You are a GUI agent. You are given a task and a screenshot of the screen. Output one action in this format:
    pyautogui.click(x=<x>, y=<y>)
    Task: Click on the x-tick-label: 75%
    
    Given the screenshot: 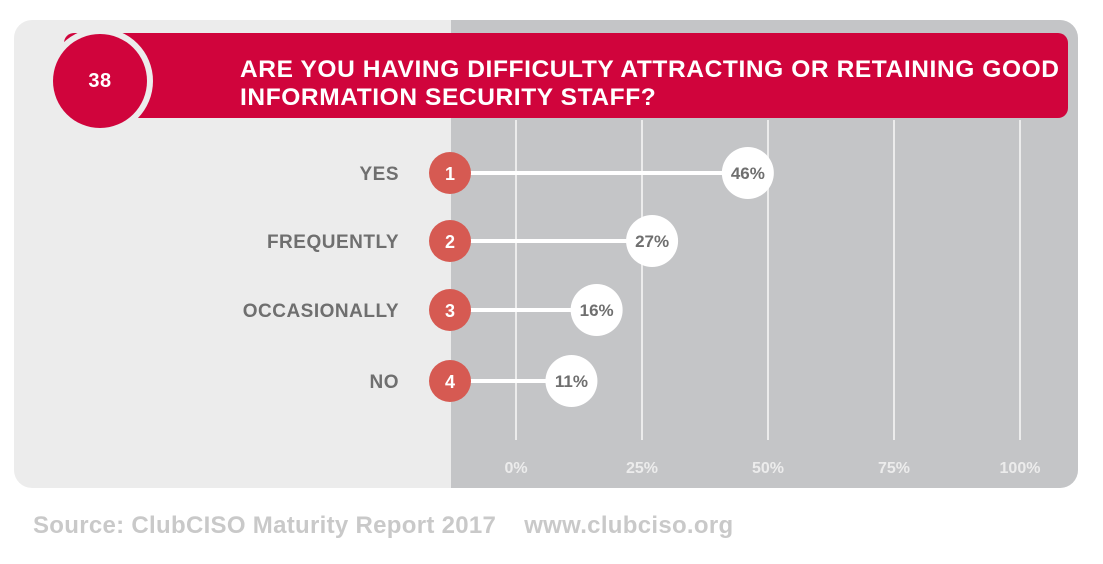 What is the action you would take?
    pyautogui.click(x=894, y=468)
    